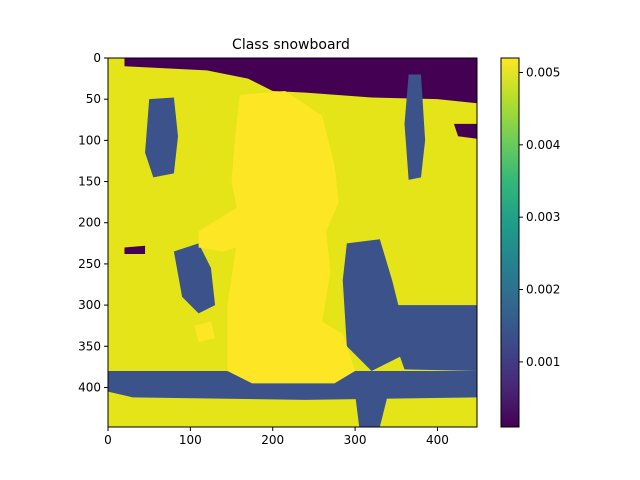 This screenshot has height=480, width=640. I want to click on y-axis: 0 50 100 150 200 250 300 350 400, so click(93, 222).